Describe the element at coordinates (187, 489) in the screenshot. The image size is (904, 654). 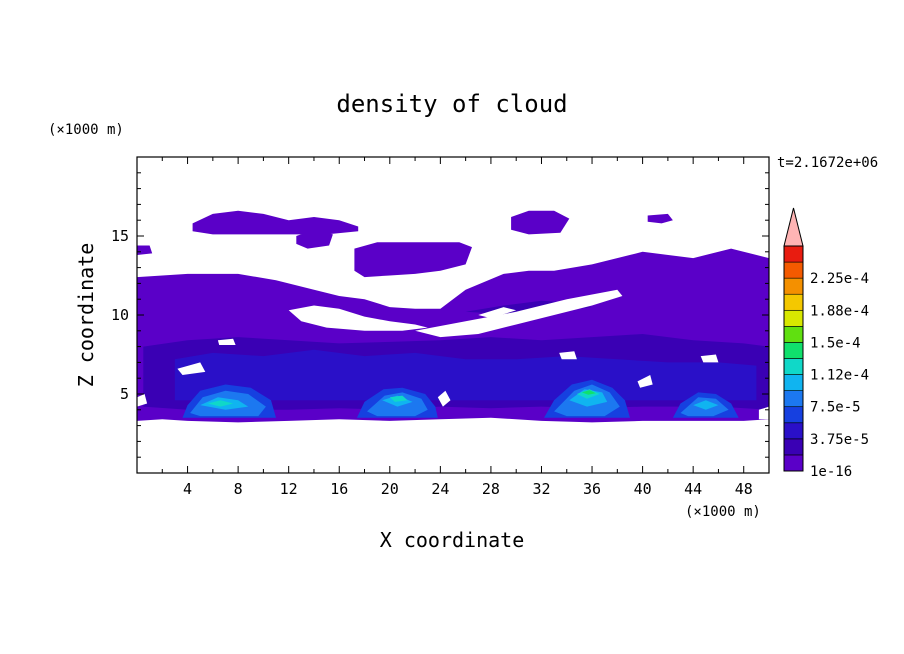
I see `x-tick-label: 4` at that location.